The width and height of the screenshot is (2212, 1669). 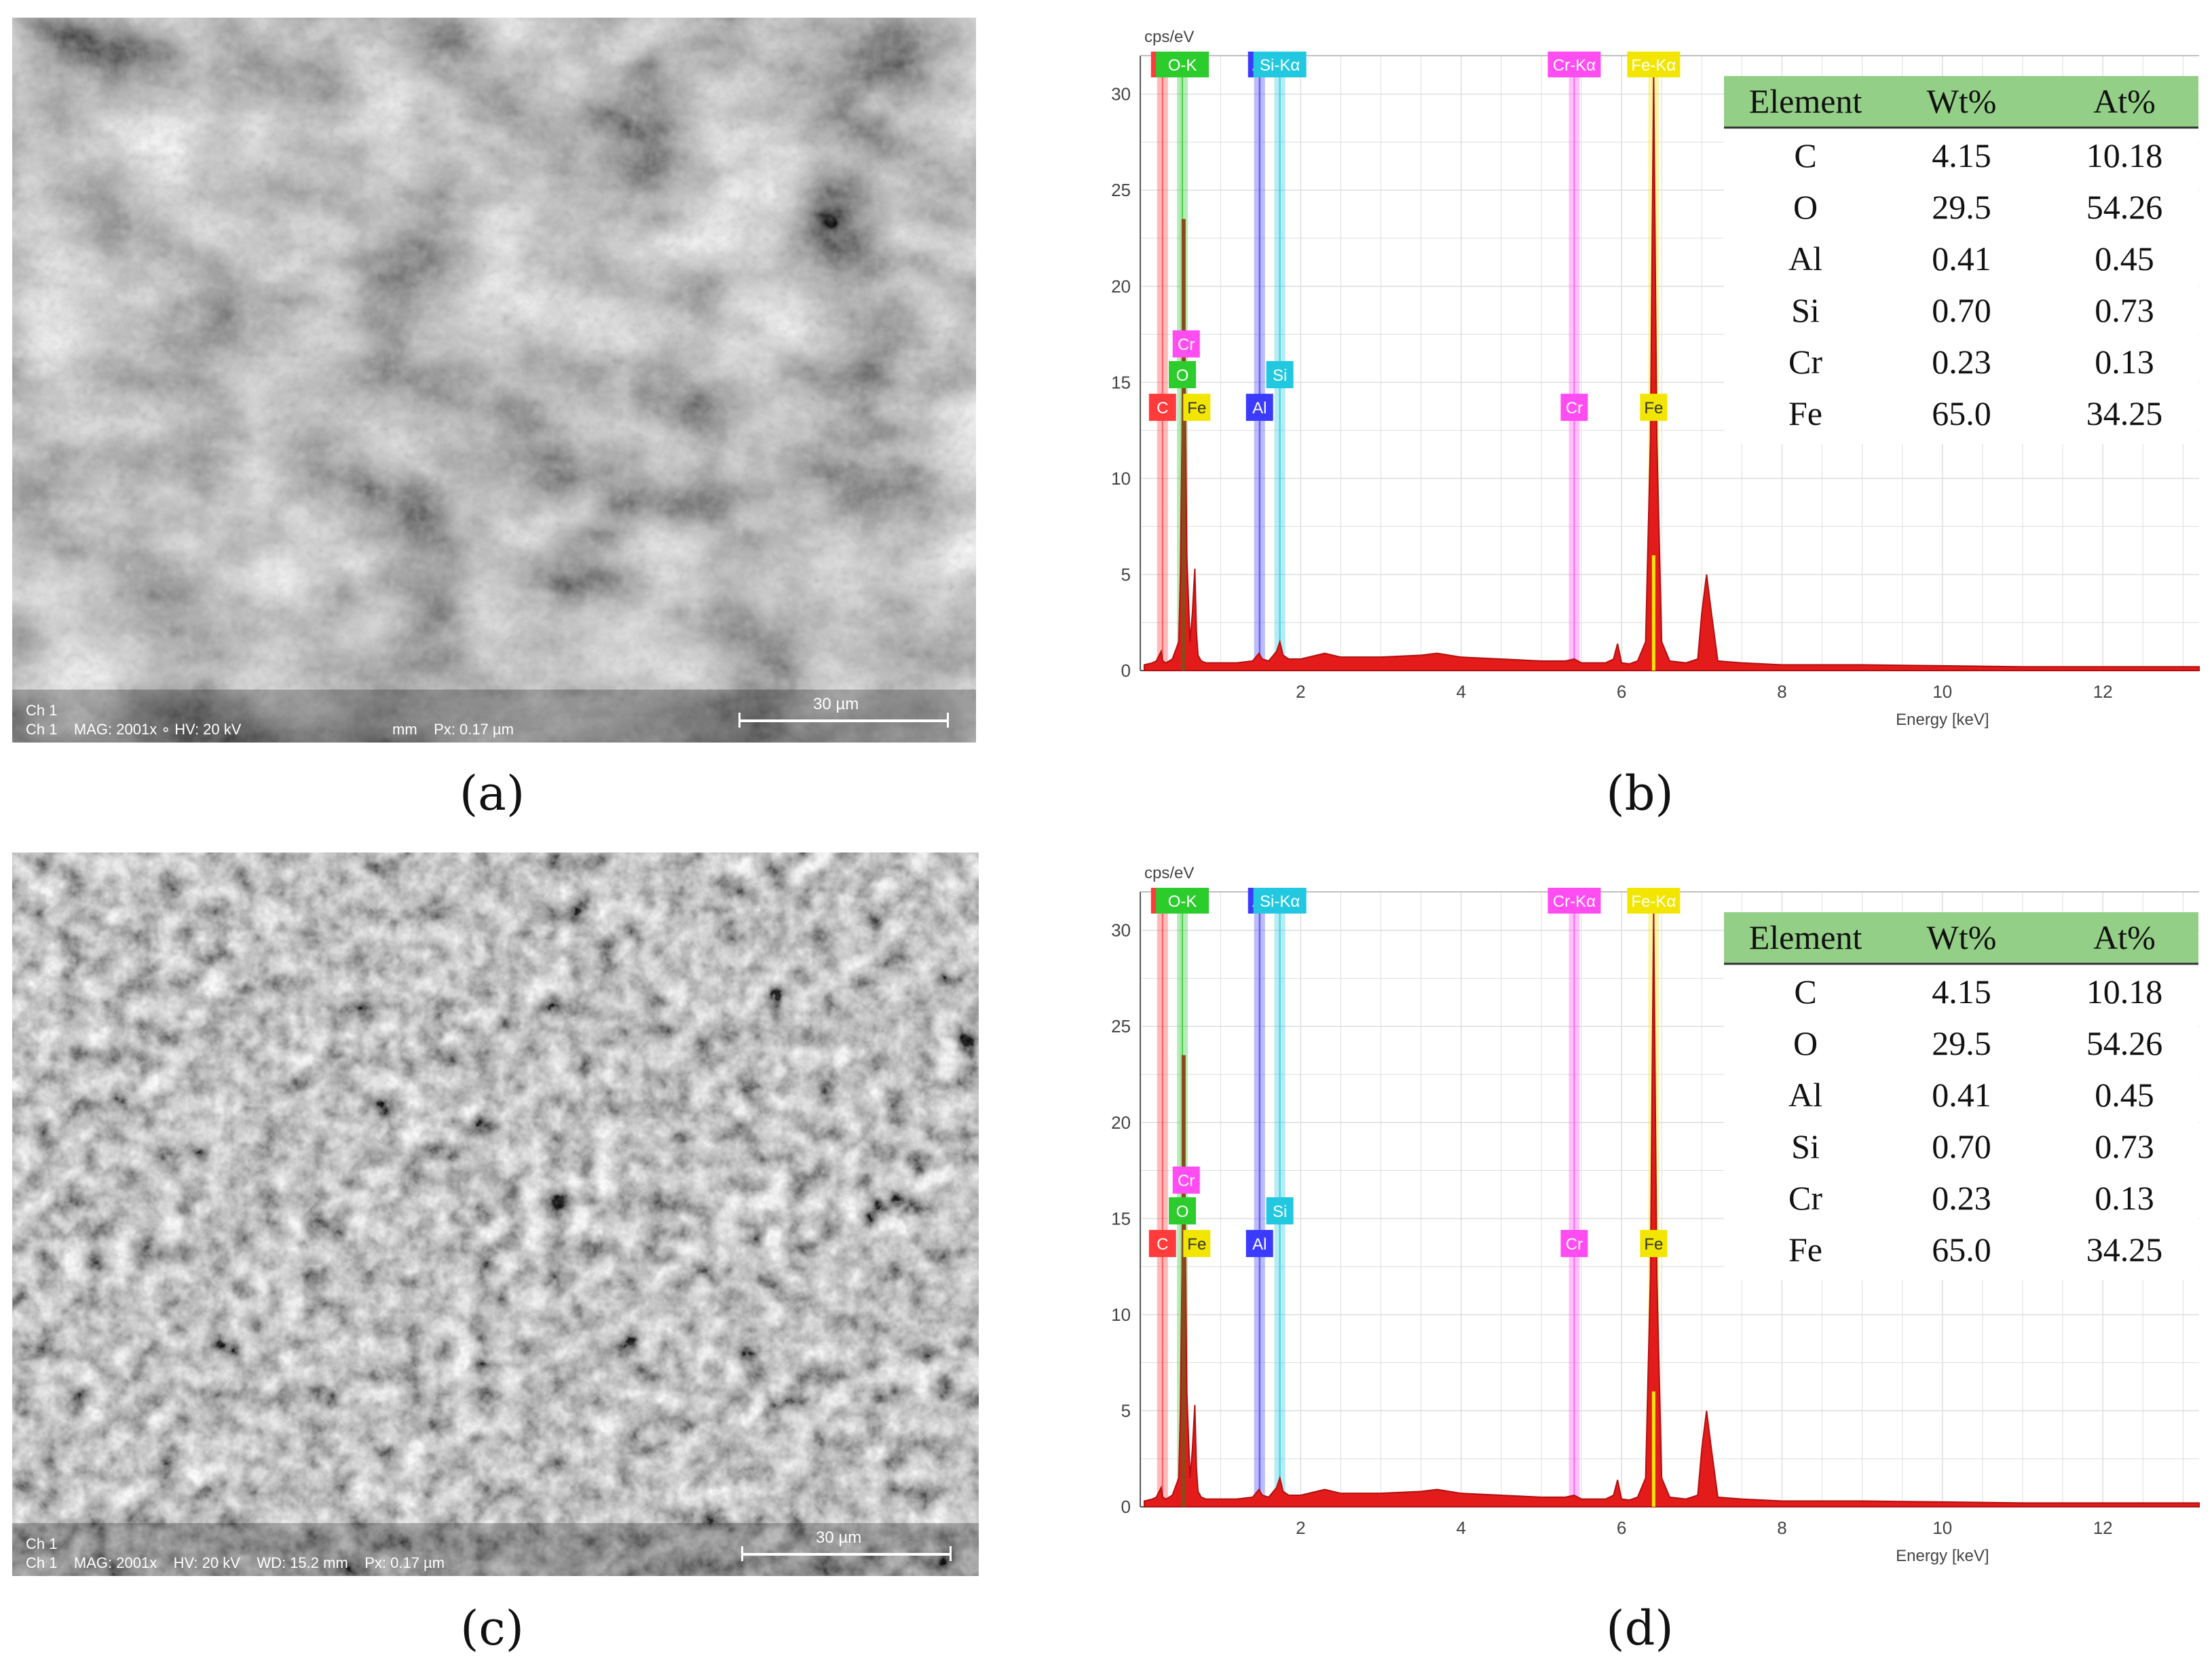 What do you see at coordinates (836, 704) in the screenshot?
I see `scale-bar-label: 30 µm` at bounding box center [836, 704].